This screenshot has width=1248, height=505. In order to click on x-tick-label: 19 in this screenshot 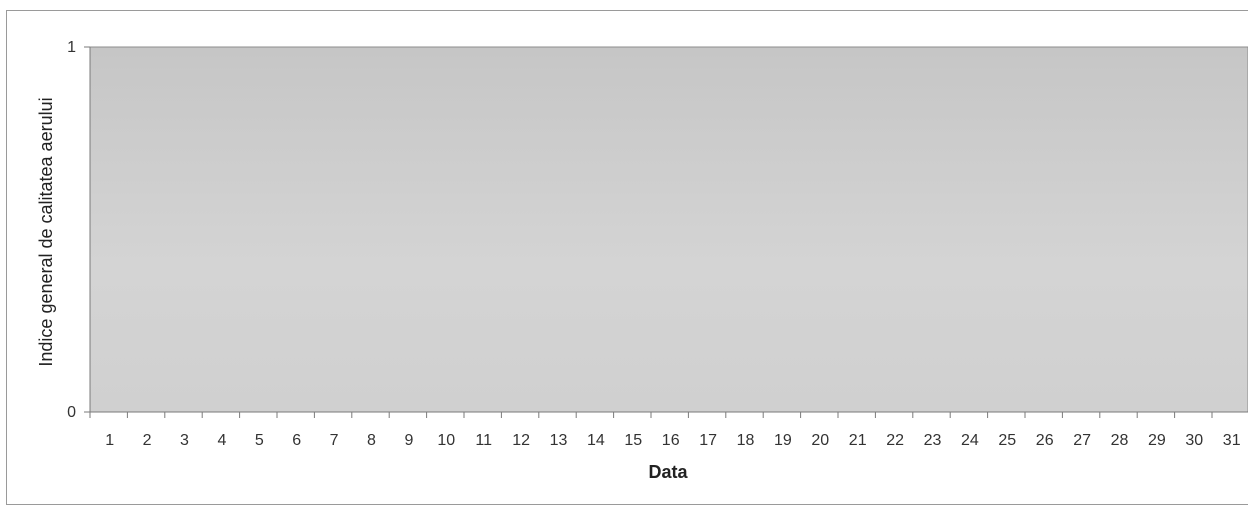, I will do `click(783, 440)`.